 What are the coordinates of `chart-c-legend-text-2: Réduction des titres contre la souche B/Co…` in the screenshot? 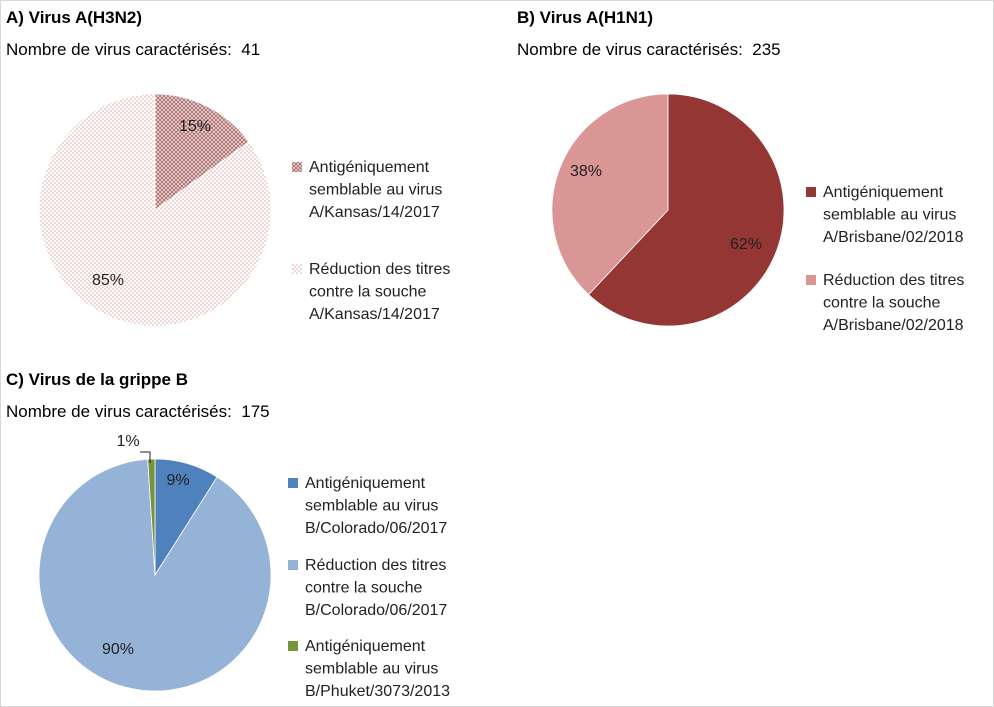 It's located at (376, 588).